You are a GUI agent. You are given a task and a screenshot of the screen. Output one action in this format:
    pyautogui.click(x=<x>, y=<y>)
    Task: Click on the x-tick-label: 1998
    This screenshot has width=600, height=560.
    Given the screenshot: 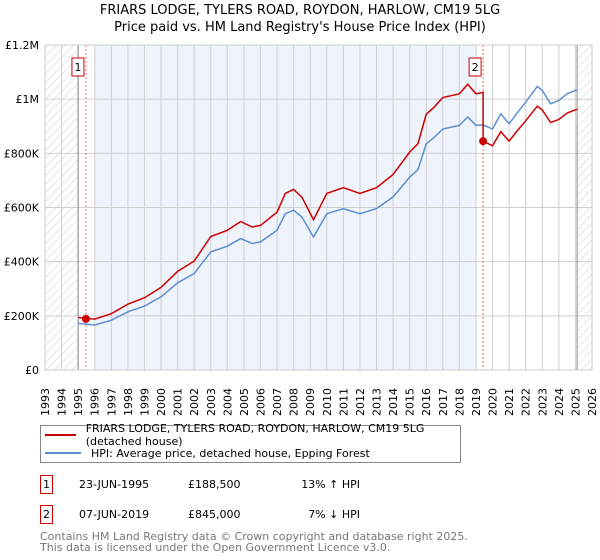 What is the action you would take?
    pyautogui.click(x=128, y=402)
    